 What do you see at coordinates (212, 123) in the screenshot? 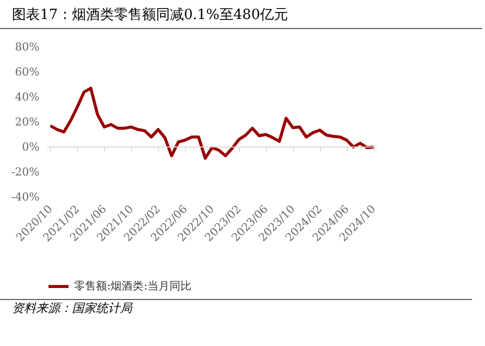
I see `line-series` at bounding box center [212, 123].